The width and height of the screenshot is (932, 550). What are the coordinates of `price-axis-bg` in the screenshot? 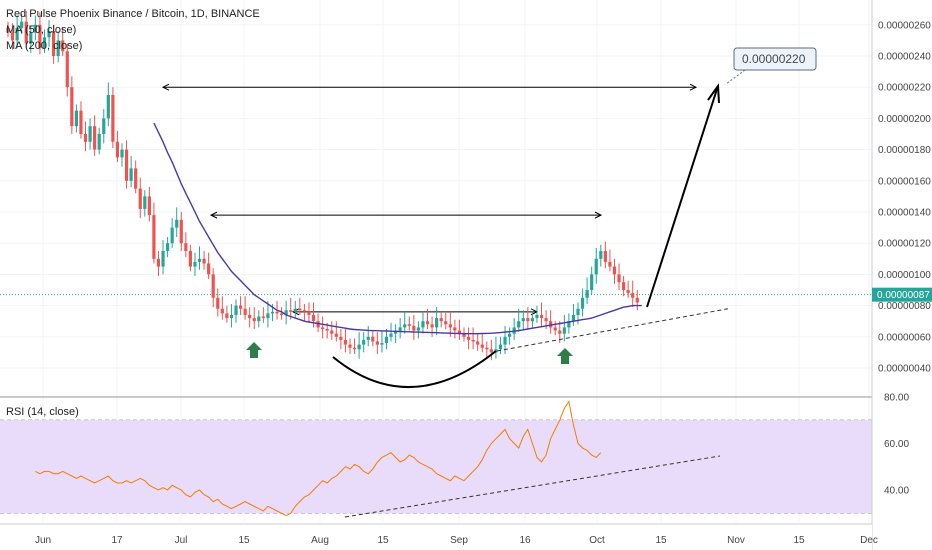 It's located at (902, 275).